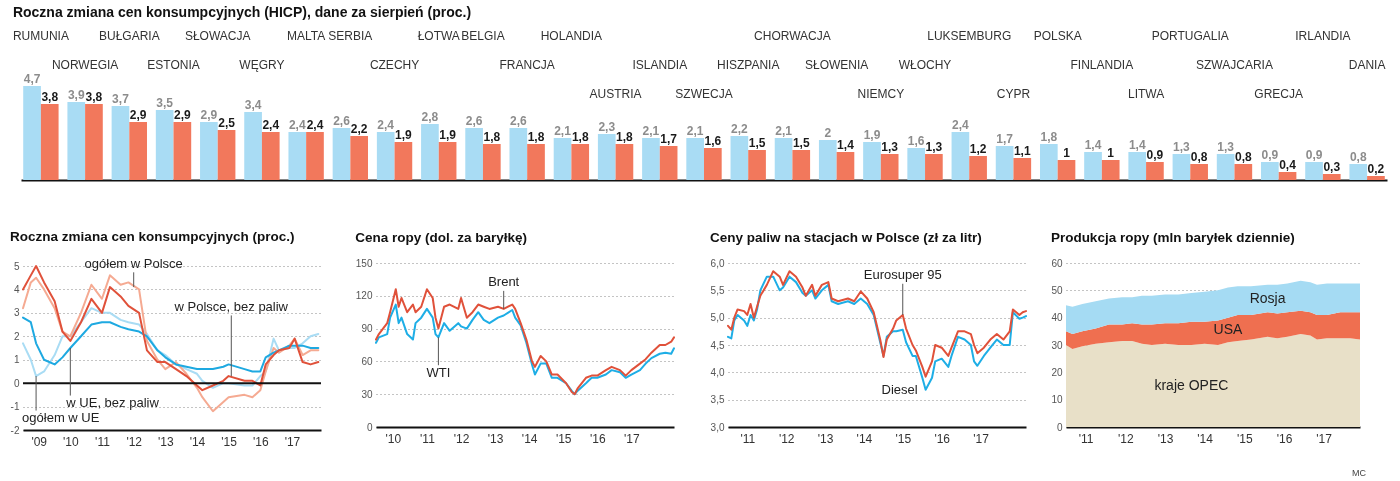  What do you see at coordinates (1323, 36) in the screenshot?
I see `x-tick-label: IRLANDIA` at bounding box center [1323, 36].